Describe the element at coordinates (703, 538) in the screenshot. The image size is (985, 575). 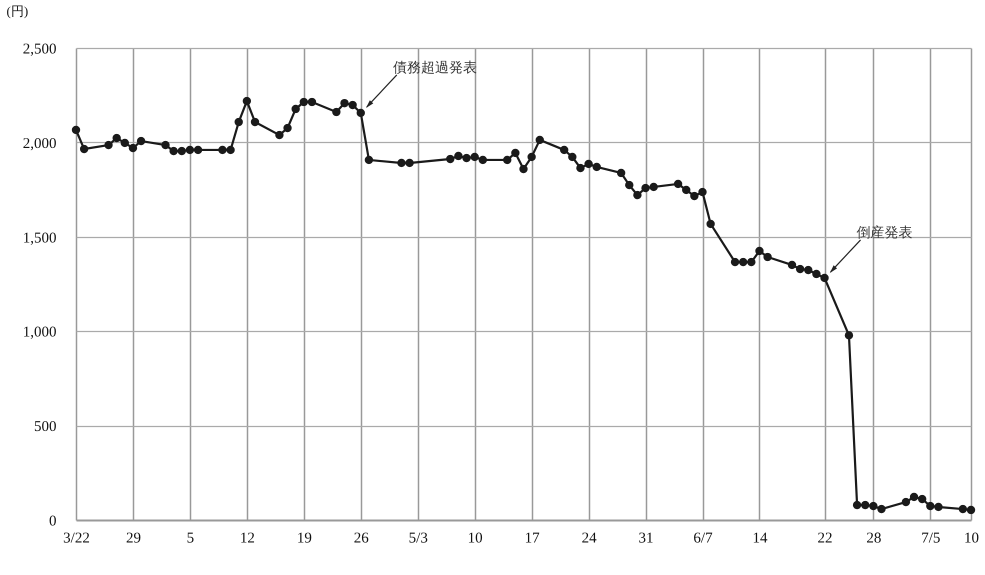
I see `x-tick-label: 6/7` at that location.